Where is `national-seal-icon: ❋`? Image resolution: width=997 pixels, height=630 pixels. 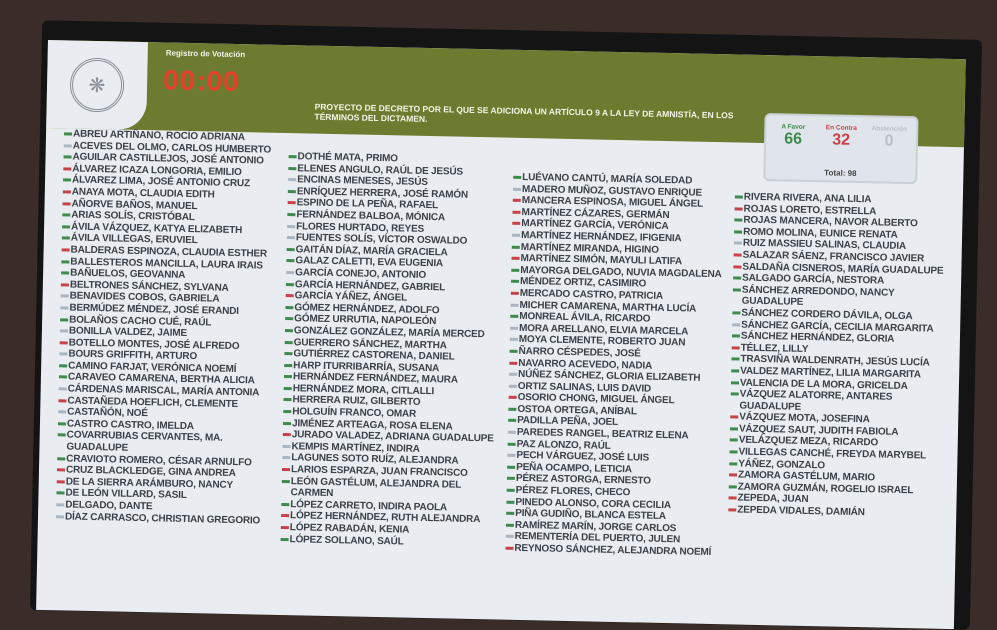
national-seal-icon: ❋ is located at coordinates (97, 85).